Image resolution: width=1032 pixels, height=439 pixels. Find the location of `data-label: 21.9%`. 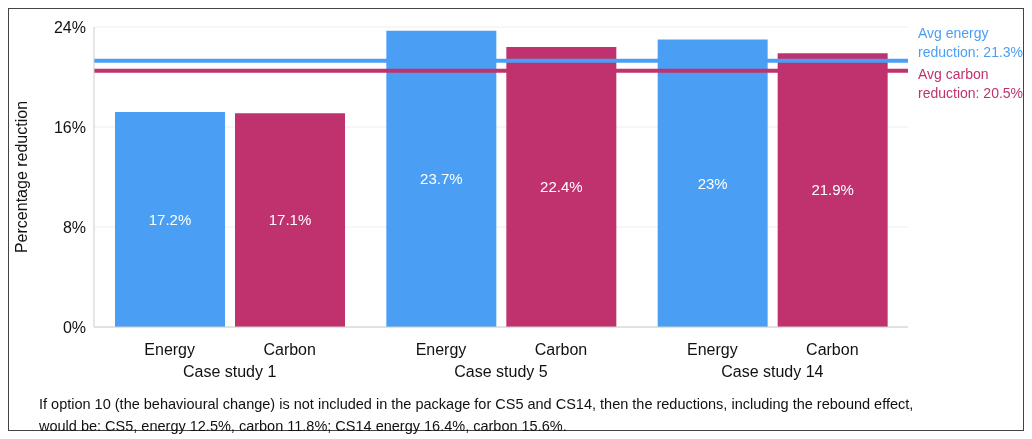

data-label: 21.9% is located at coordinates (832, 190).